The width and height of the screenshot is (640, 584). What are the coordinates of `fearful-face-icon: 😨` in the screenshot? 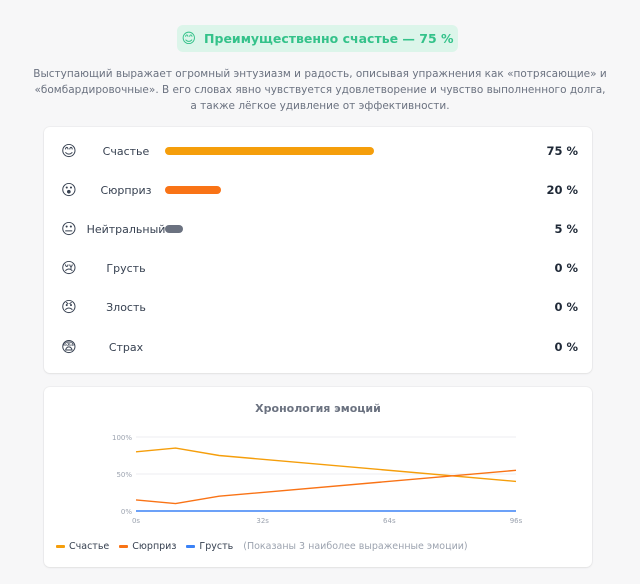 It's located at (69, 346).